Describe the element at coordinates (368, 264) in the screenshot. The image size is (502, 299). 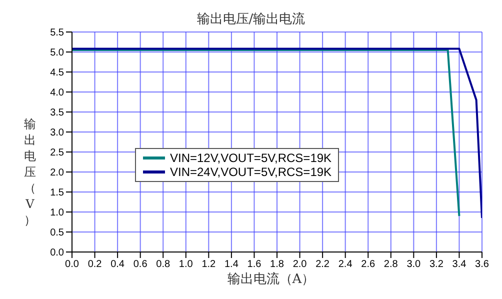
I see `x-tick-label: 2.6` at that location.